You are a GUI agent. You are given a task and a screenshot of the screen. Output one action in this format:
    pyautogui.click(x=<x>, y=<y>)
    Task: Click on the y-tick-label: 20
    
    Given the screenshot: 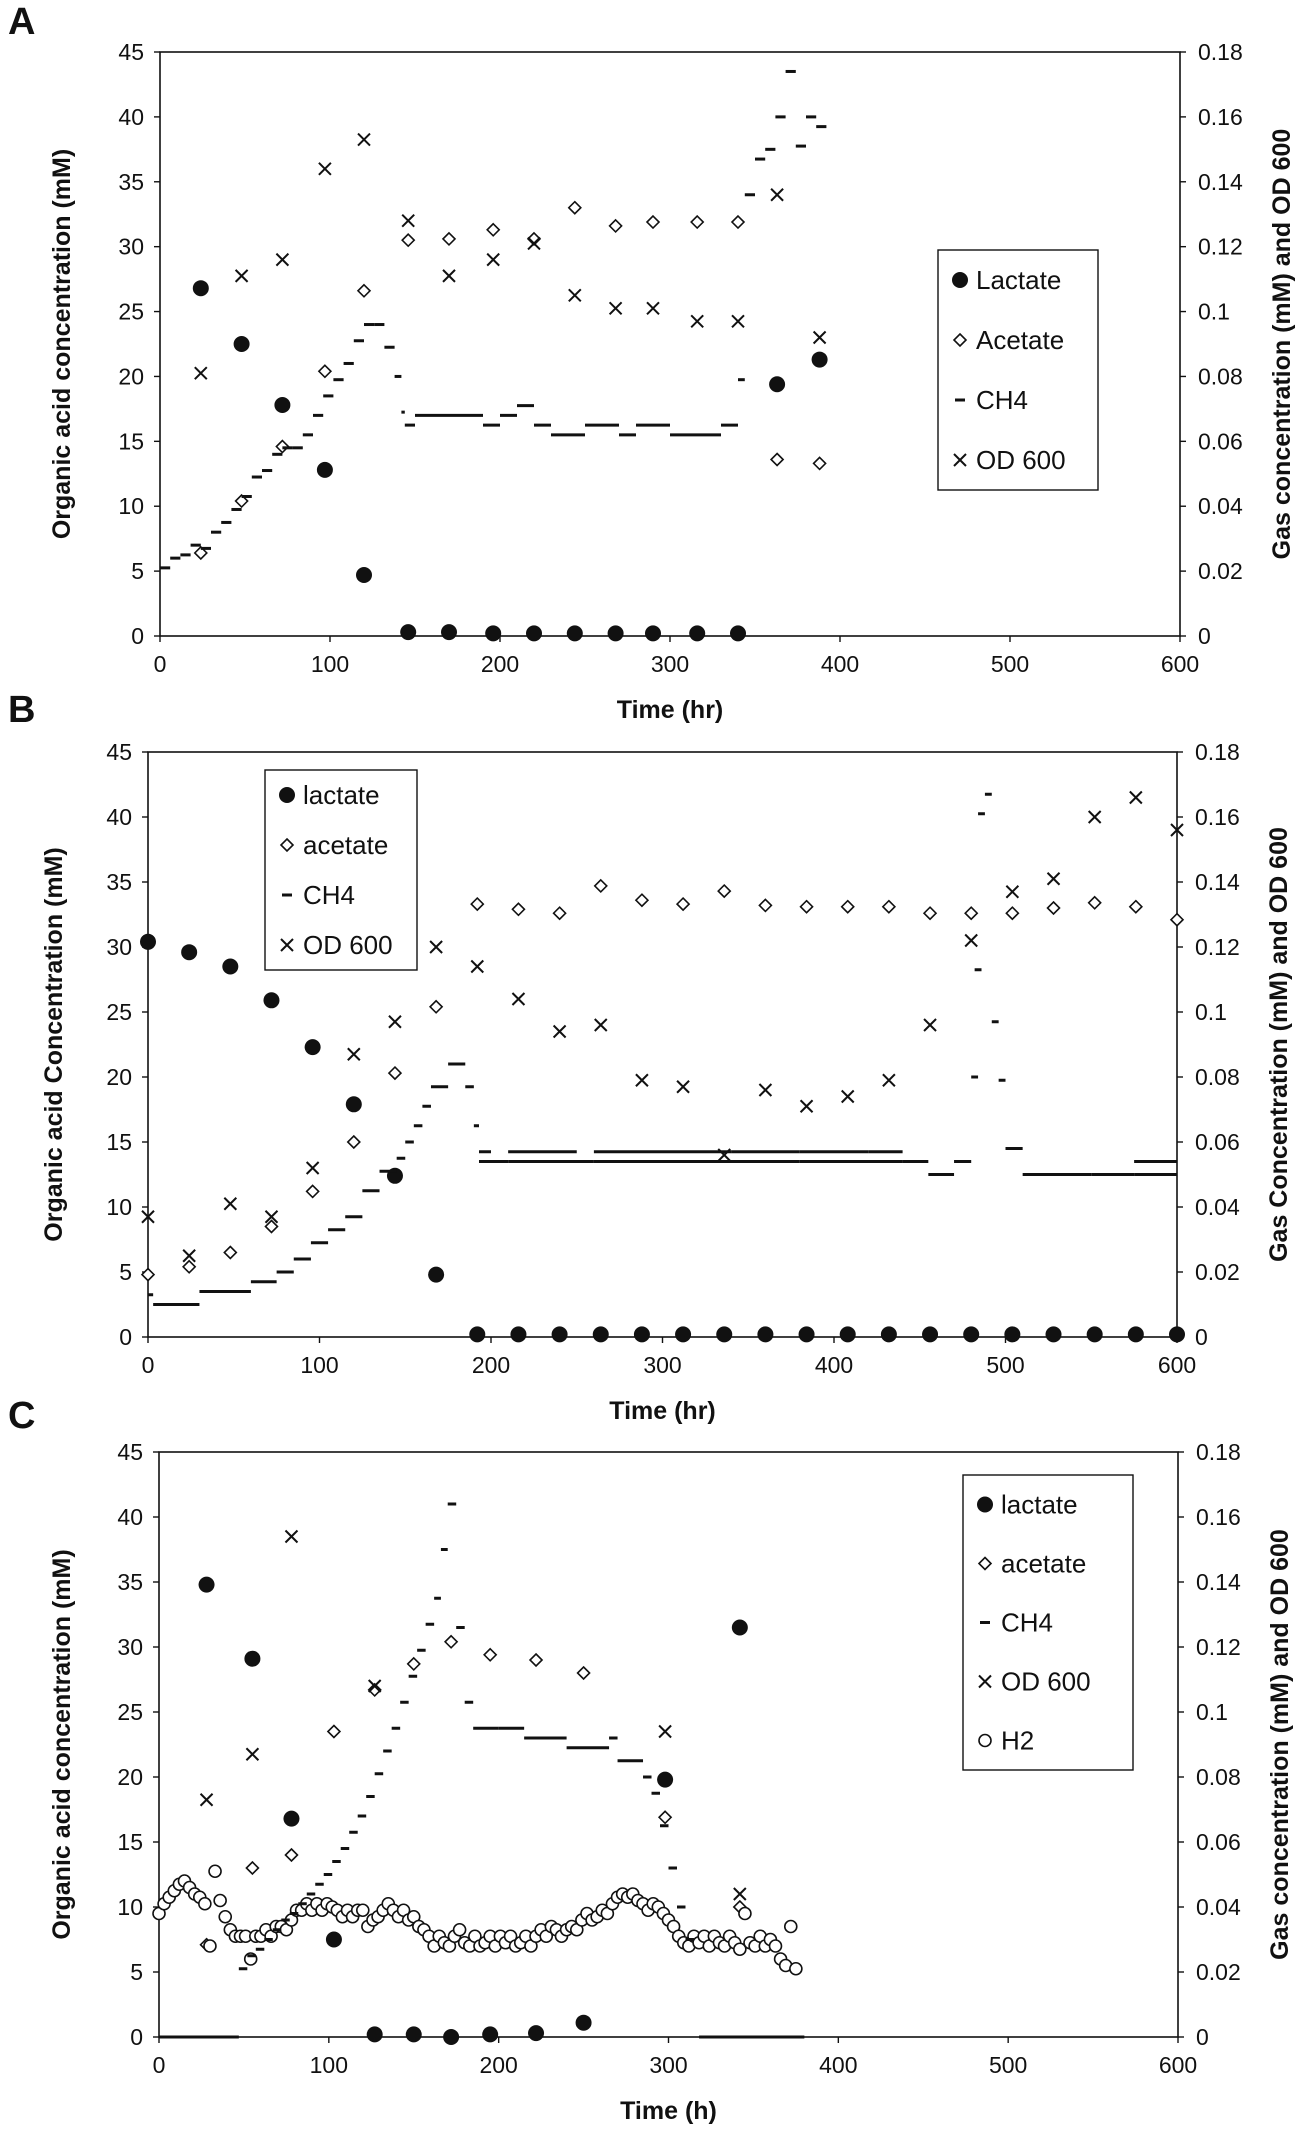 What is the action you would take?
    pyautogui.click(x=131, y=376)
    